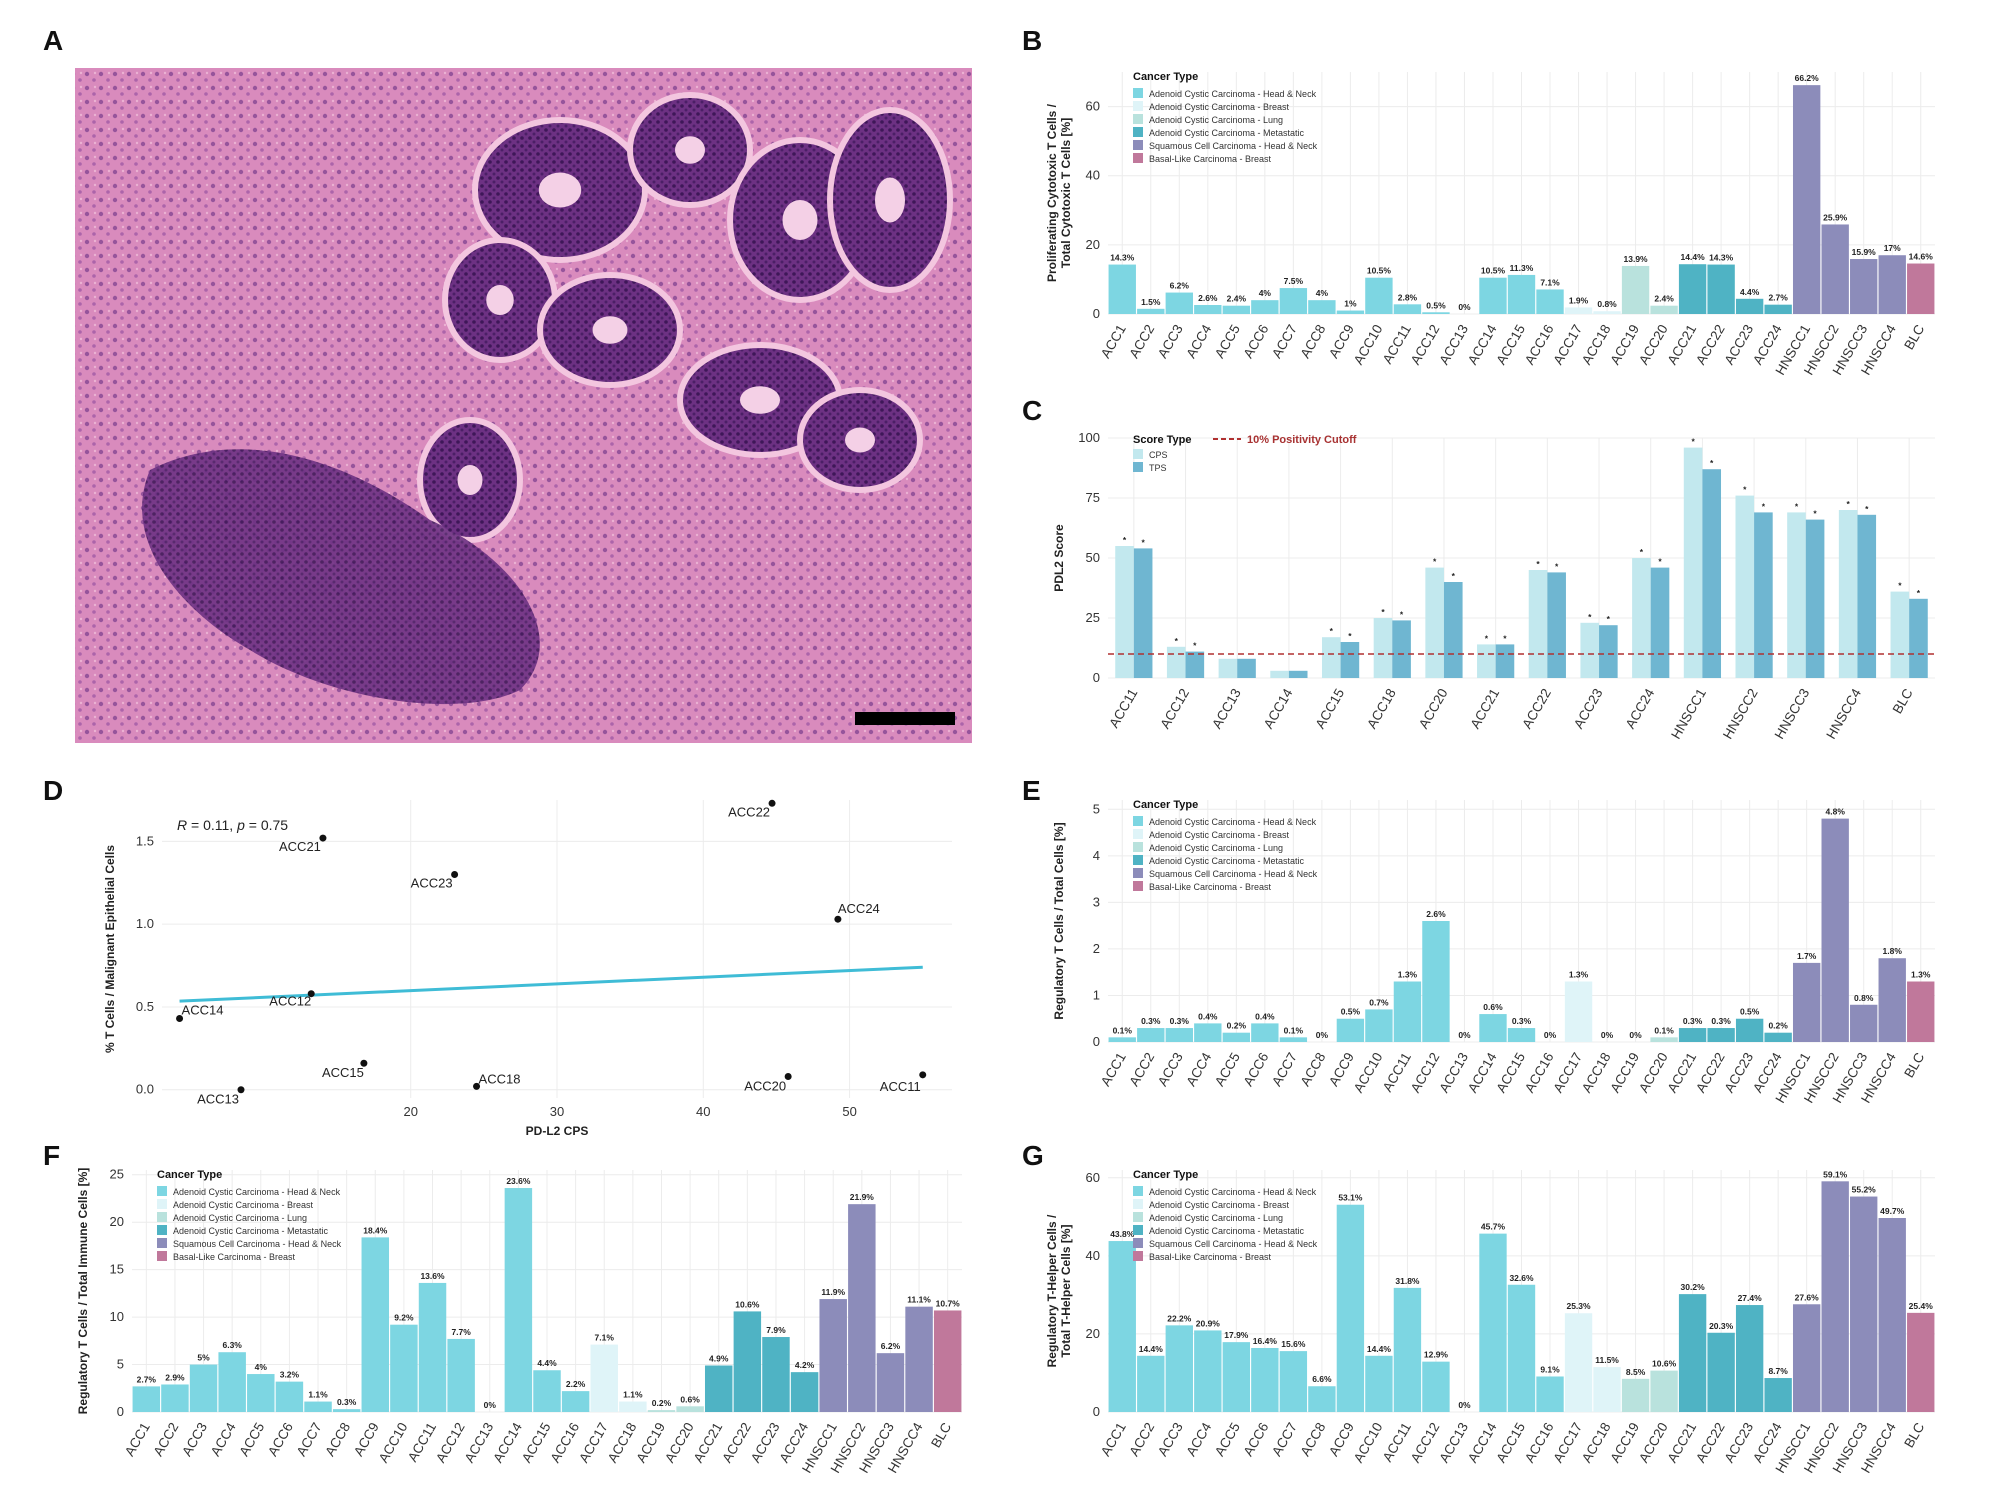  I want to click on panel-letter-a: A, so click(53, 40).